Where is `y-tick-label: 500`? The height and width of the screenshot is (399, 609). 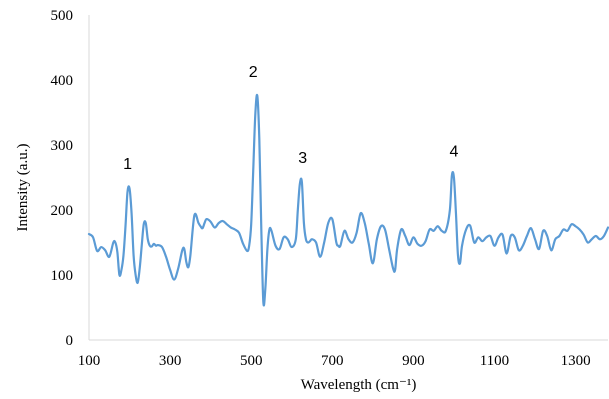
y-tick-label: 500 is located at coordinates (62, 16).